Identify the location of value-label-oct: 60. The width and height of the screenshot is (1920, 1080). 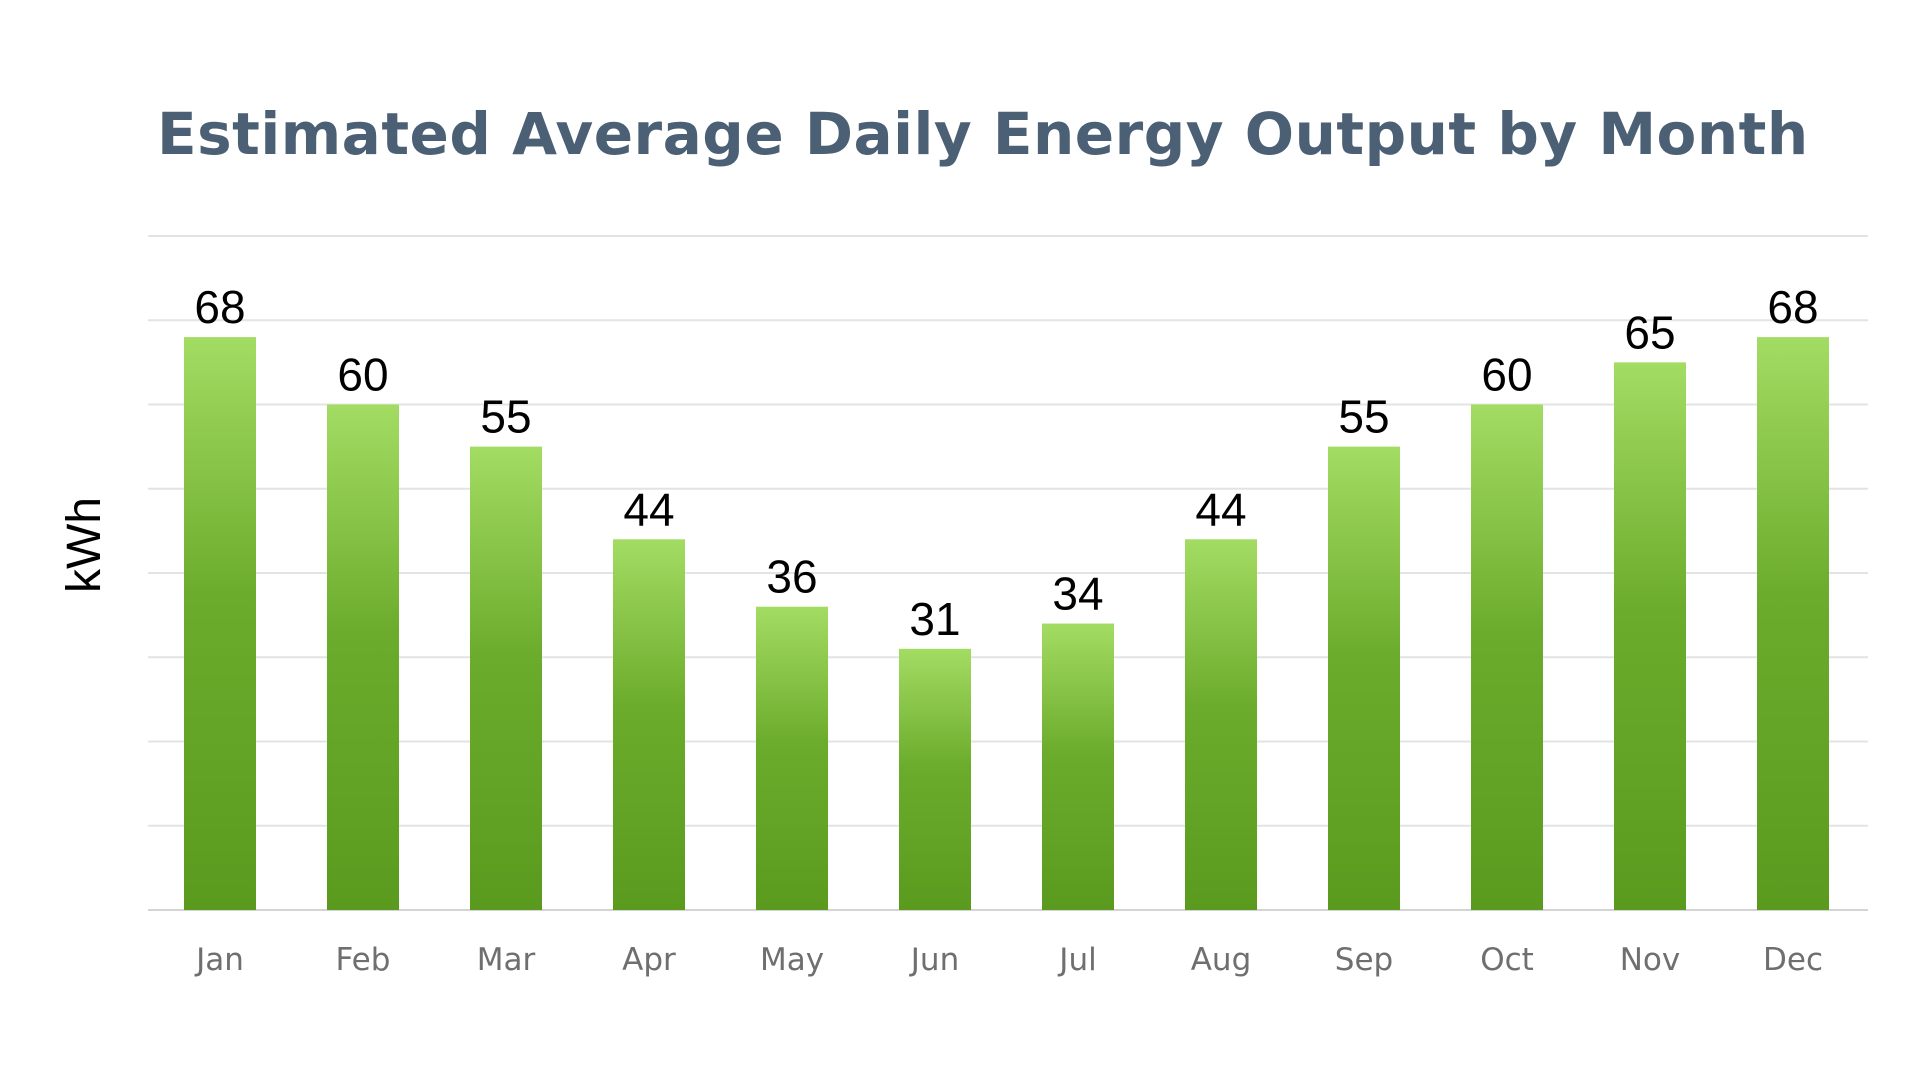
(1506, 375).